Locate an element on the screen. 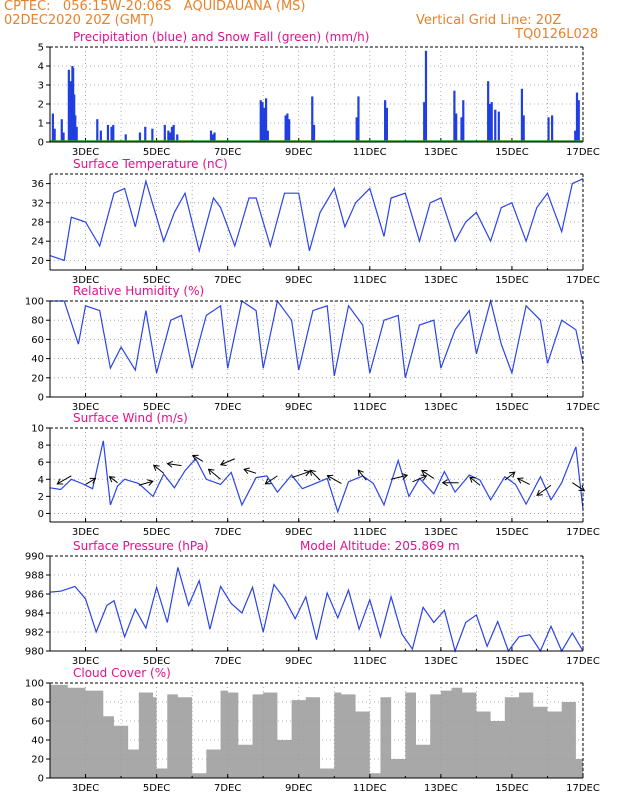  wind-line is located at coordinates (316, 477).